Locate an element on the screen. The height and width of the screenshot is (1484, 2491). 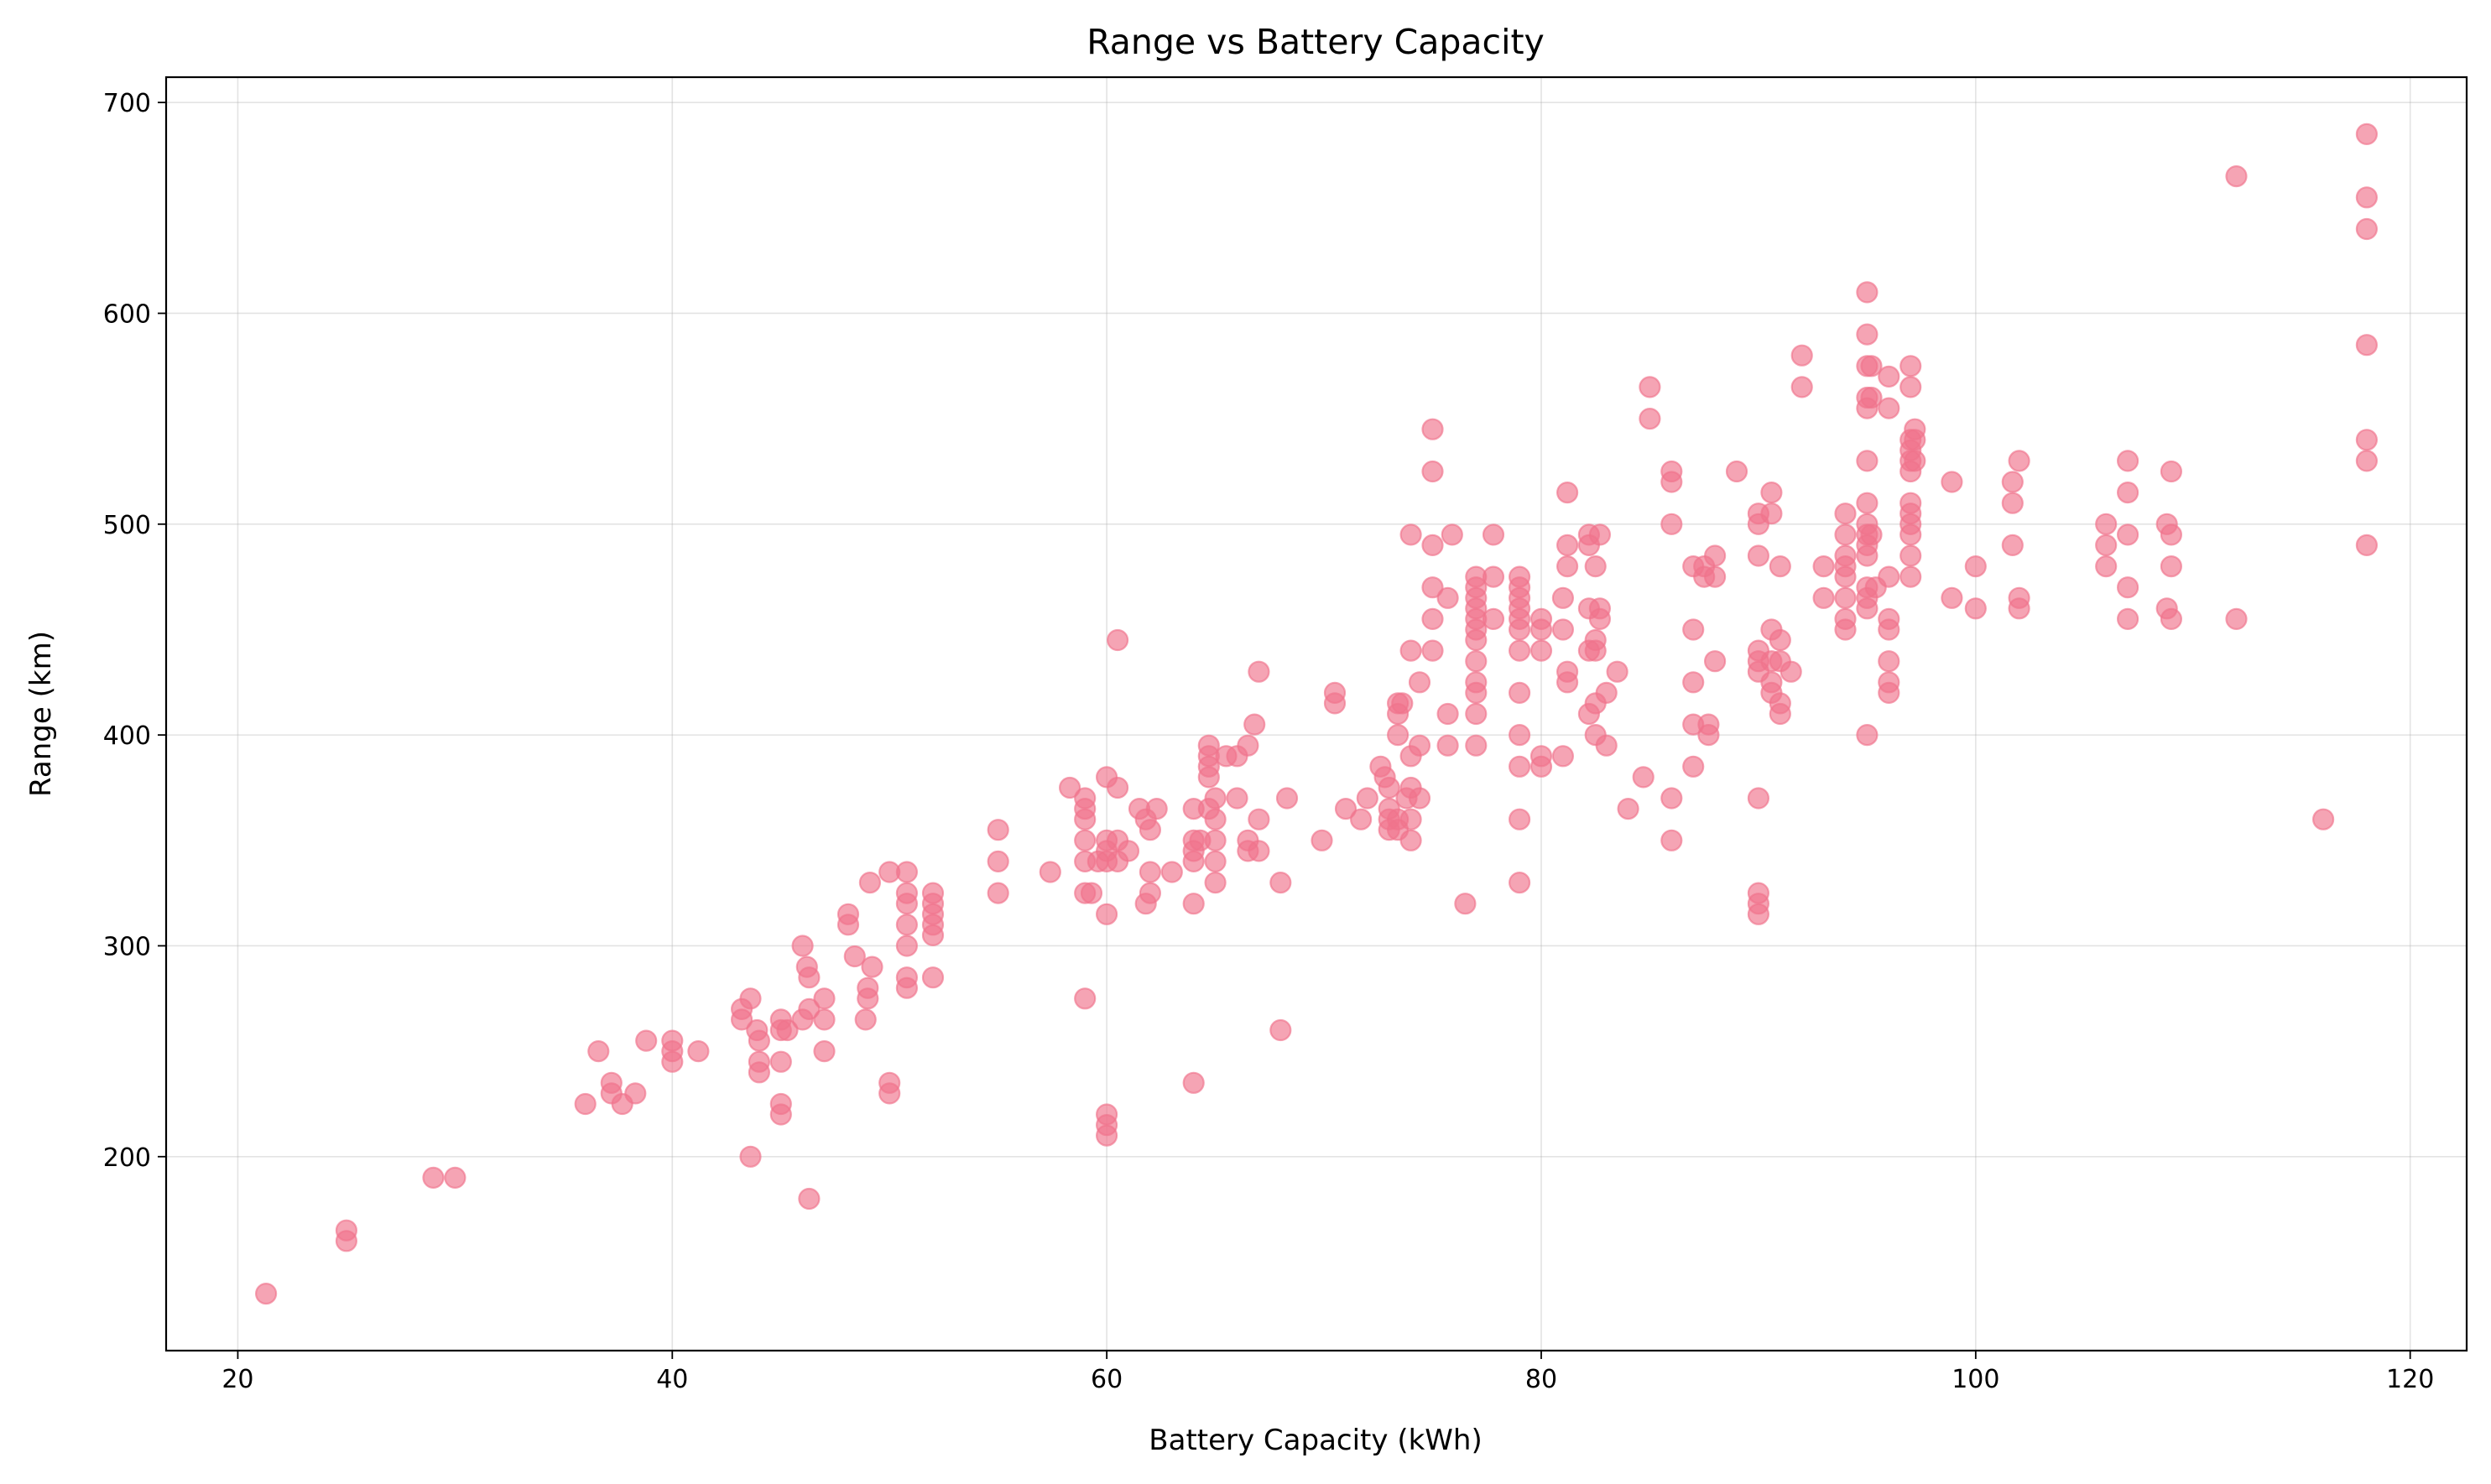
y-tick-label: 400 is located at coordinates (127, 736).